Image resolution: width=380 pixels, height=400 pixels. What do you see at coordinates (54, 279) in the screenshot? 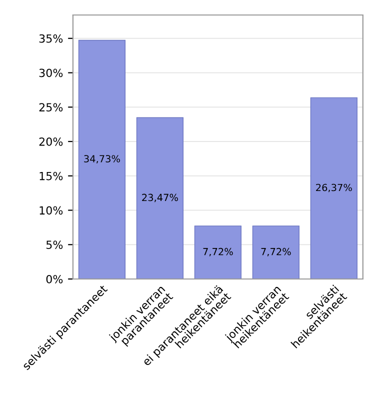
I see `y-tick-label: 0%` at bounding box center [54, 279].